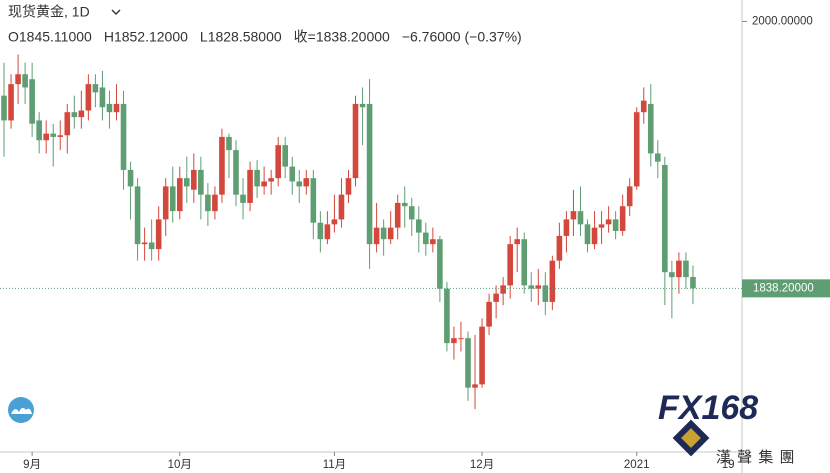  I want to click on x-tick-label: 9月, so click(32, 465).